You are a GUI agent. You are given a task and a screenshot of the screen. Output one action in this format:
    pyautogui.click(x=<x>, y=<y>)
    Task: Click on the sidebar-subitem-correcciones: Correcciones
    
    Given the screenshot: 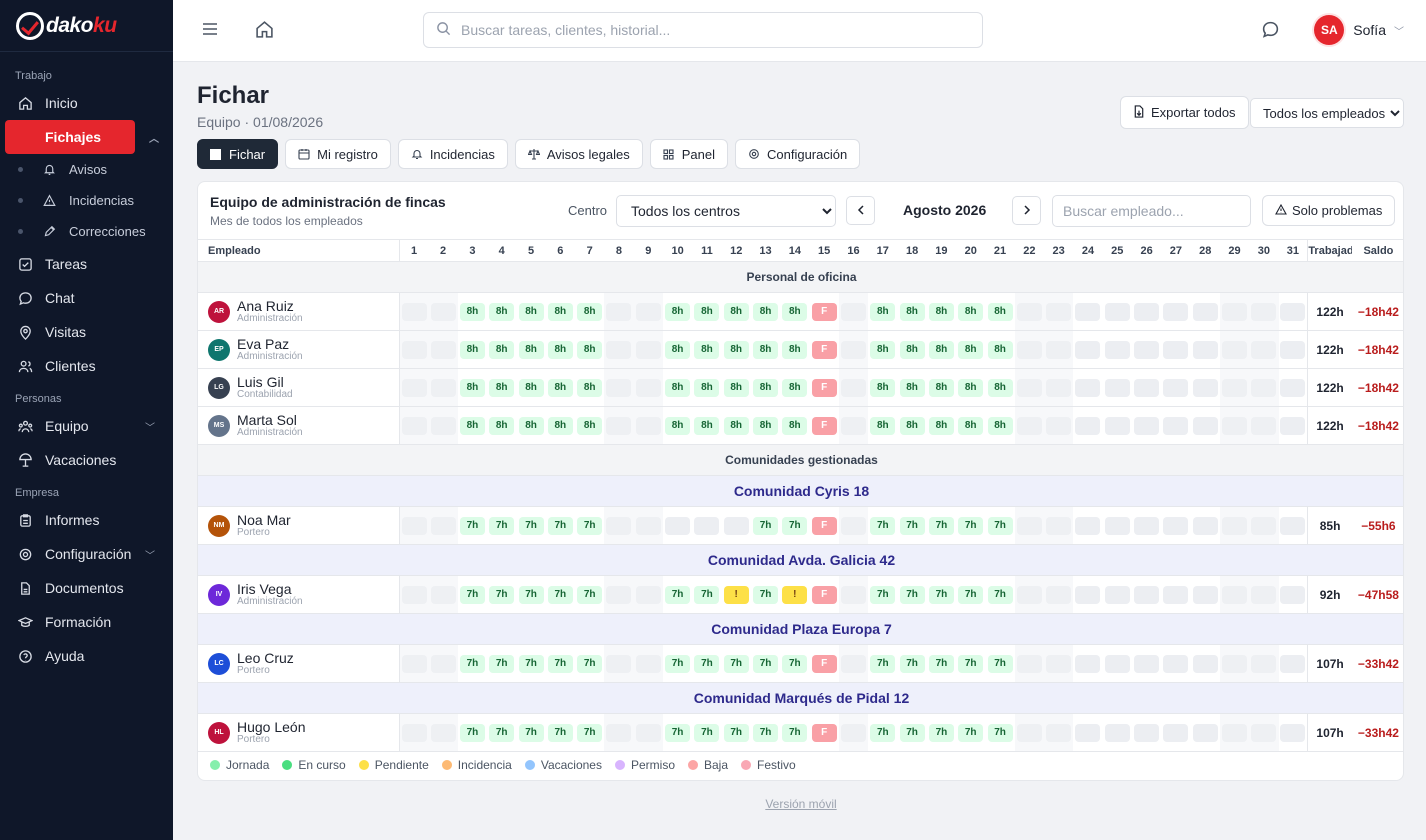 What is the action you would take?
    pyautogui.click(x=86, y=231)
    